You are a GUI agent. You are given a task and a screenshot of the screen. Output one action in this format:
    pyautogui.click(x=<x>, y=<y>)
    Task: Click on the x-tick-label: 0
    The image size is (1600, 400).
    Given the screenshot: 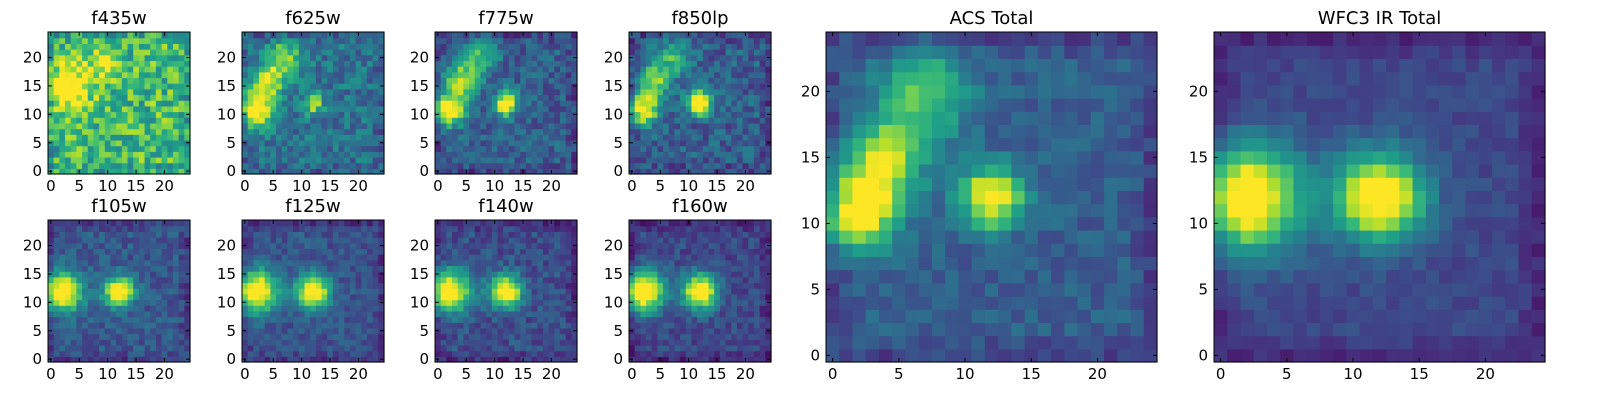 What is the action you would take?
    pyautogui.click(x=438, y=186)
    